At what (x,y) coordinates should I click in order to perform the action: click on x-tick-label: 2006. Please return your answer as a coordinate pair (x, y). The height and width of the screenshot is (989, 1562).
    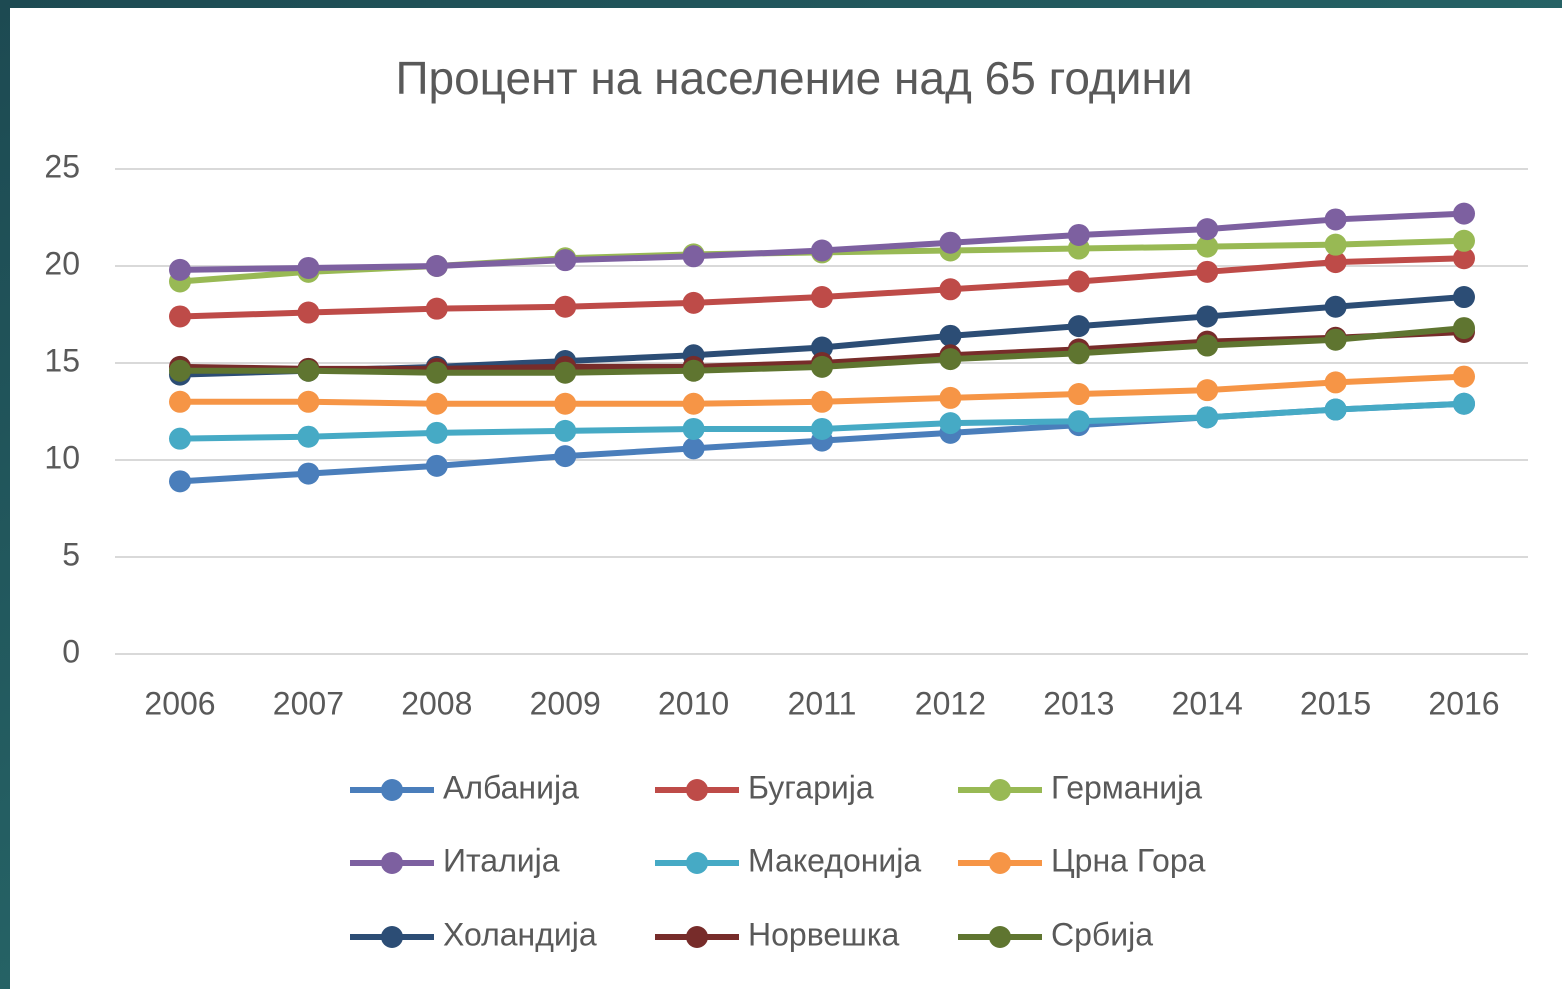
    Looking at the image, I should click on (179, 703).